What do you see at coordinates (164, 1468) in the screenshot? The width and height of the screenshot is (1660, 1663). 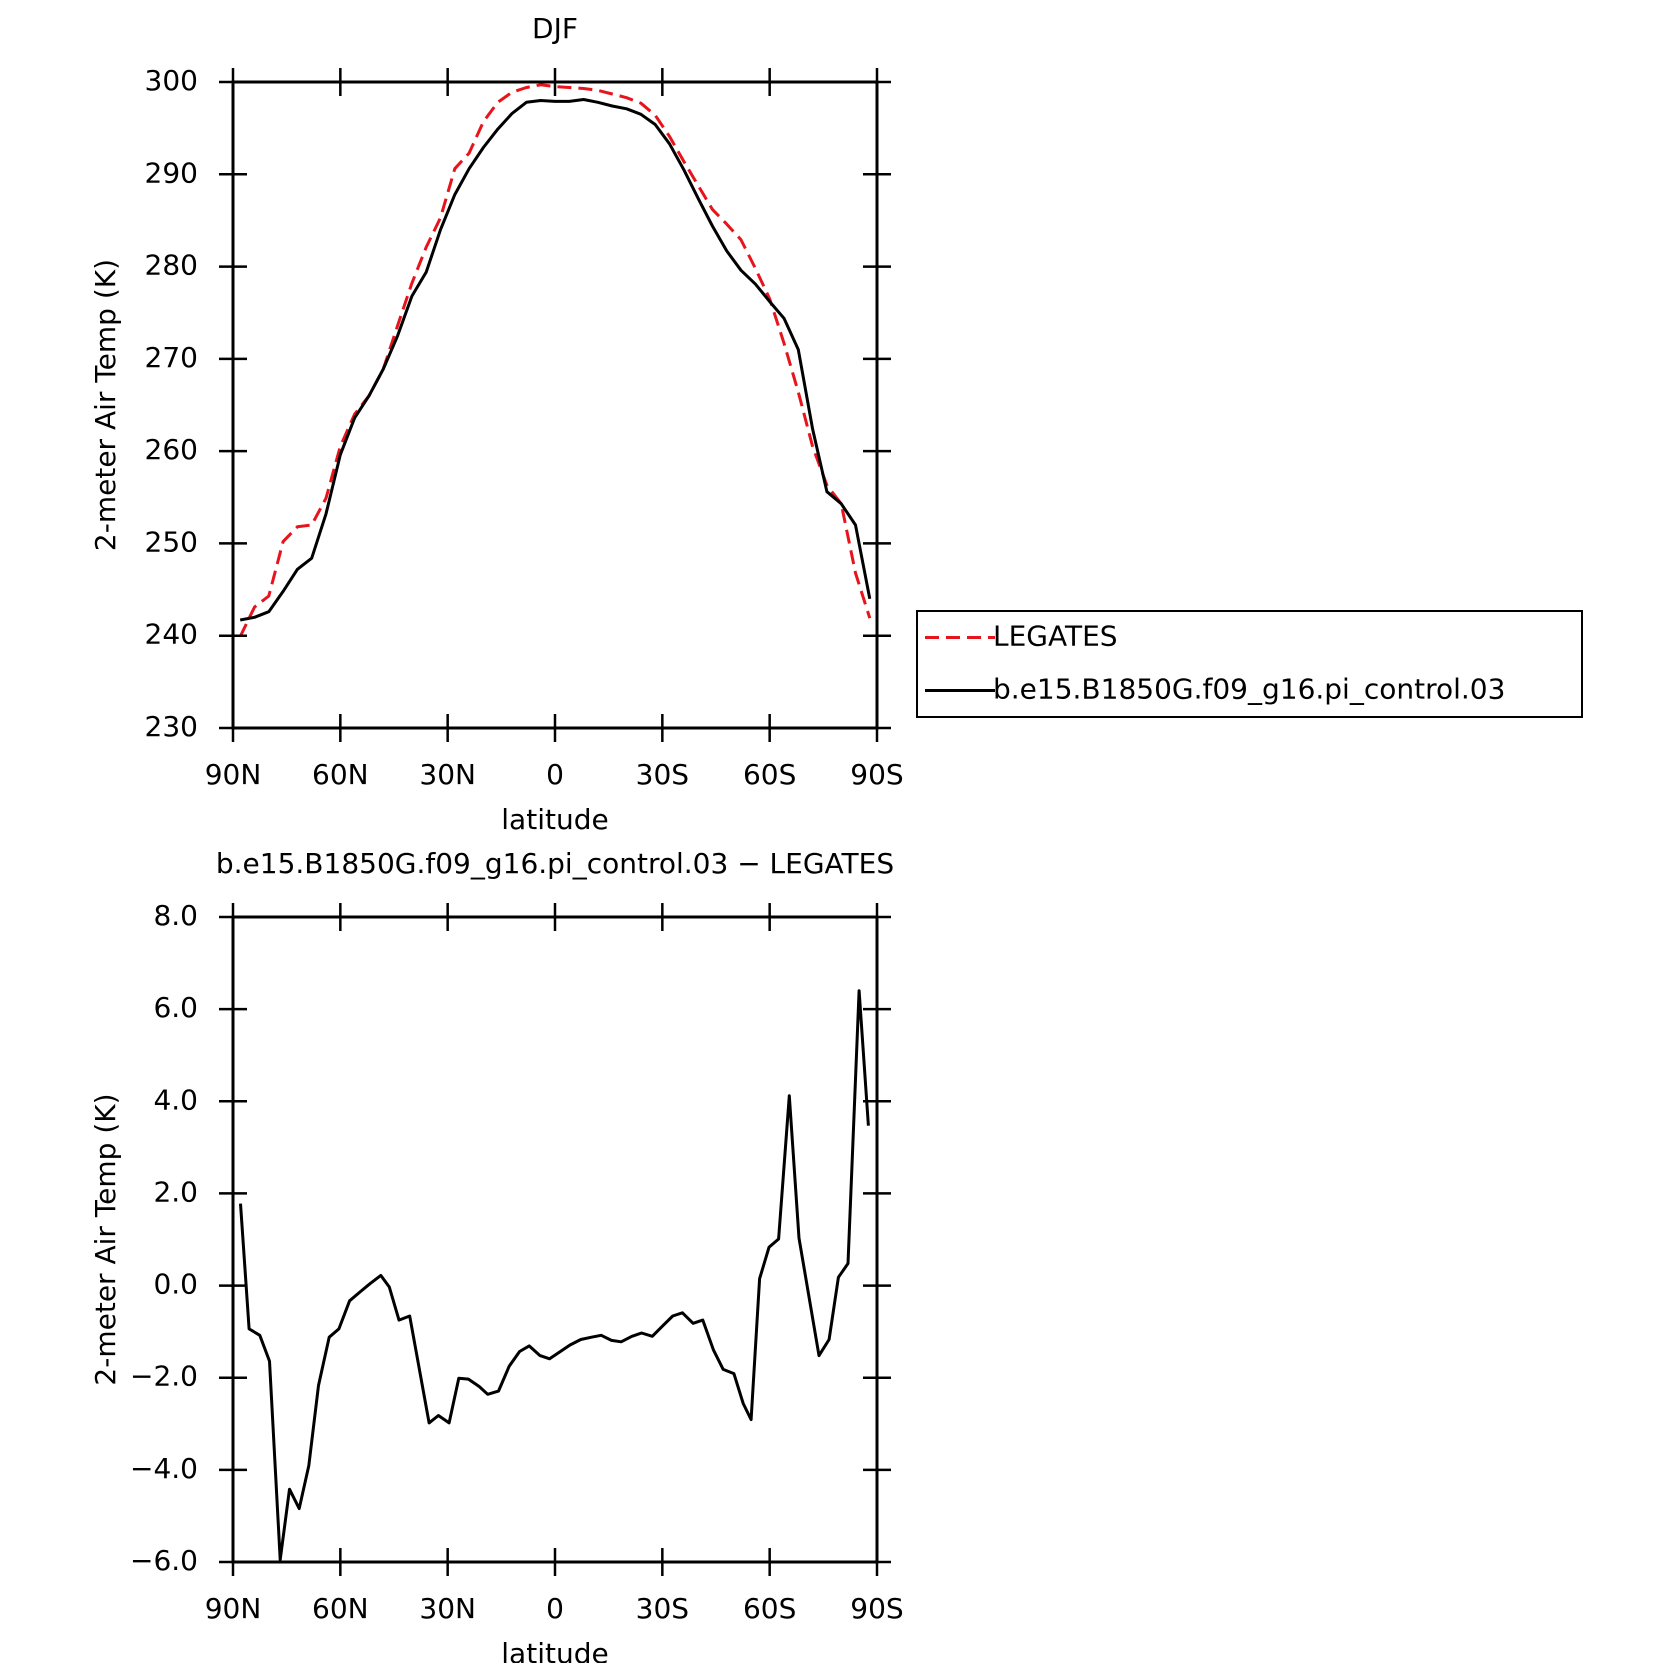 I see `y-tick-label: −4.0` at bounding box center [164, 1468].